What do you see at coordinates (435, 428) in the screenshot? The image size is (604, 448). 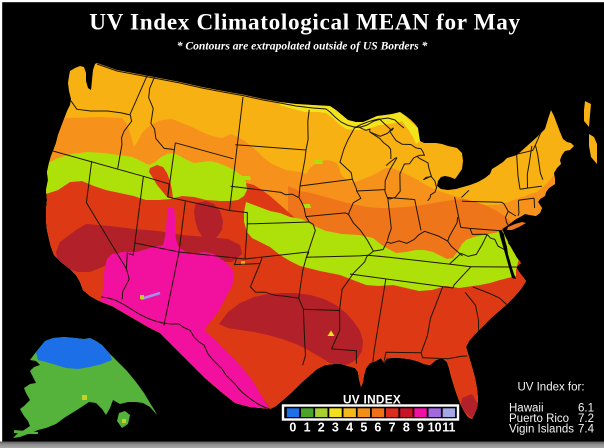 I see `svg-text: 10` at bounding box center [435, 428].